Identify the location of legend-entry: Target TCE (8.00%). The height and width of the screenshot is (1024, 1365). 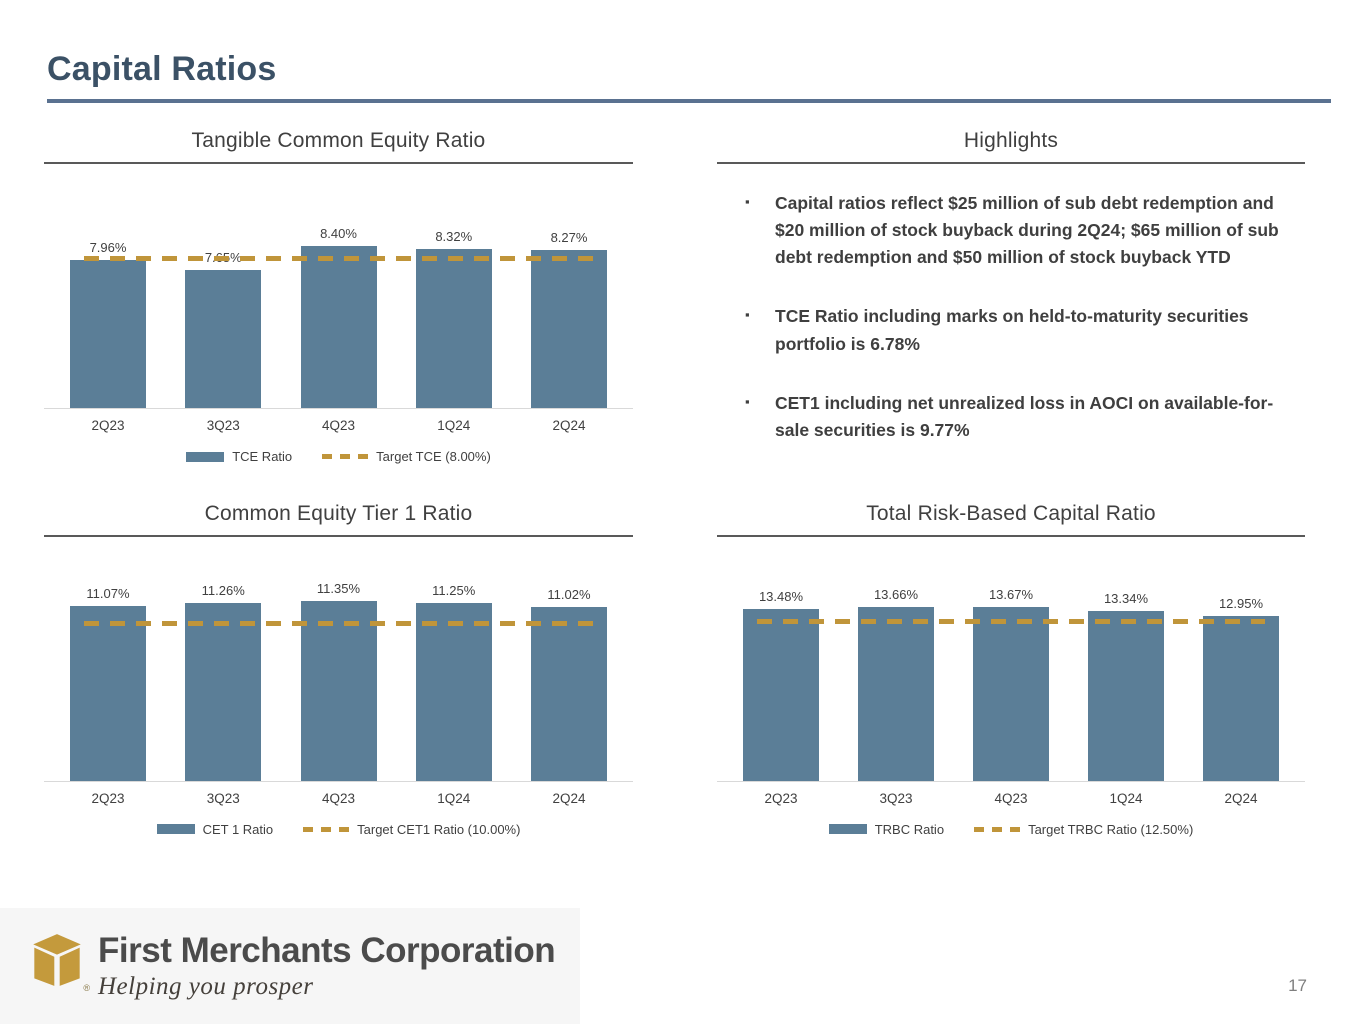
(406, 456).